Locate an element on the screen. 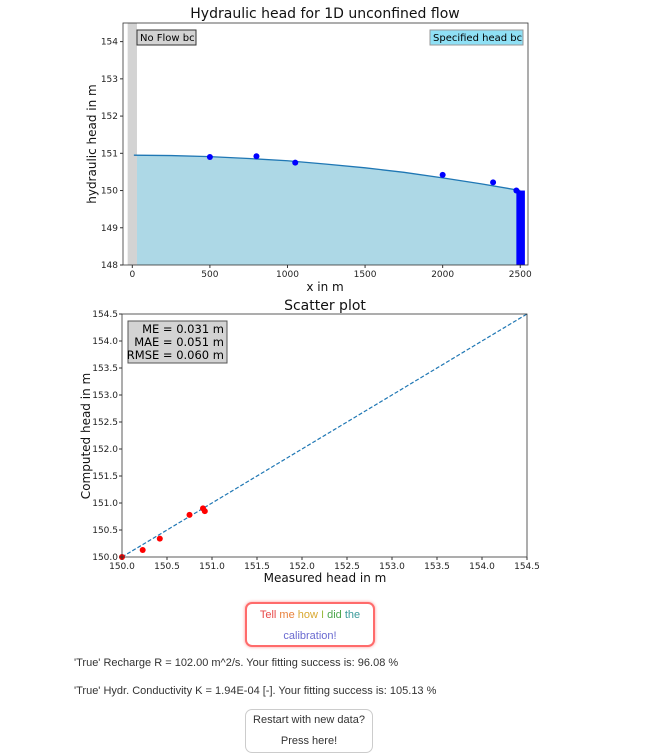 The width and height of the screenshot is (645, 753). x-tick-label: 0 is located at coordinates (132, 275).